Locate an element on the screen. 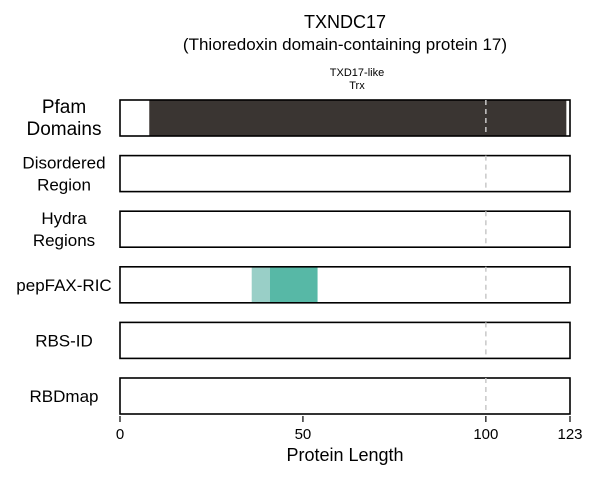 The image size is (600, 480). segment-label: TXD17-like Trx is located at coordinates (357, 79).